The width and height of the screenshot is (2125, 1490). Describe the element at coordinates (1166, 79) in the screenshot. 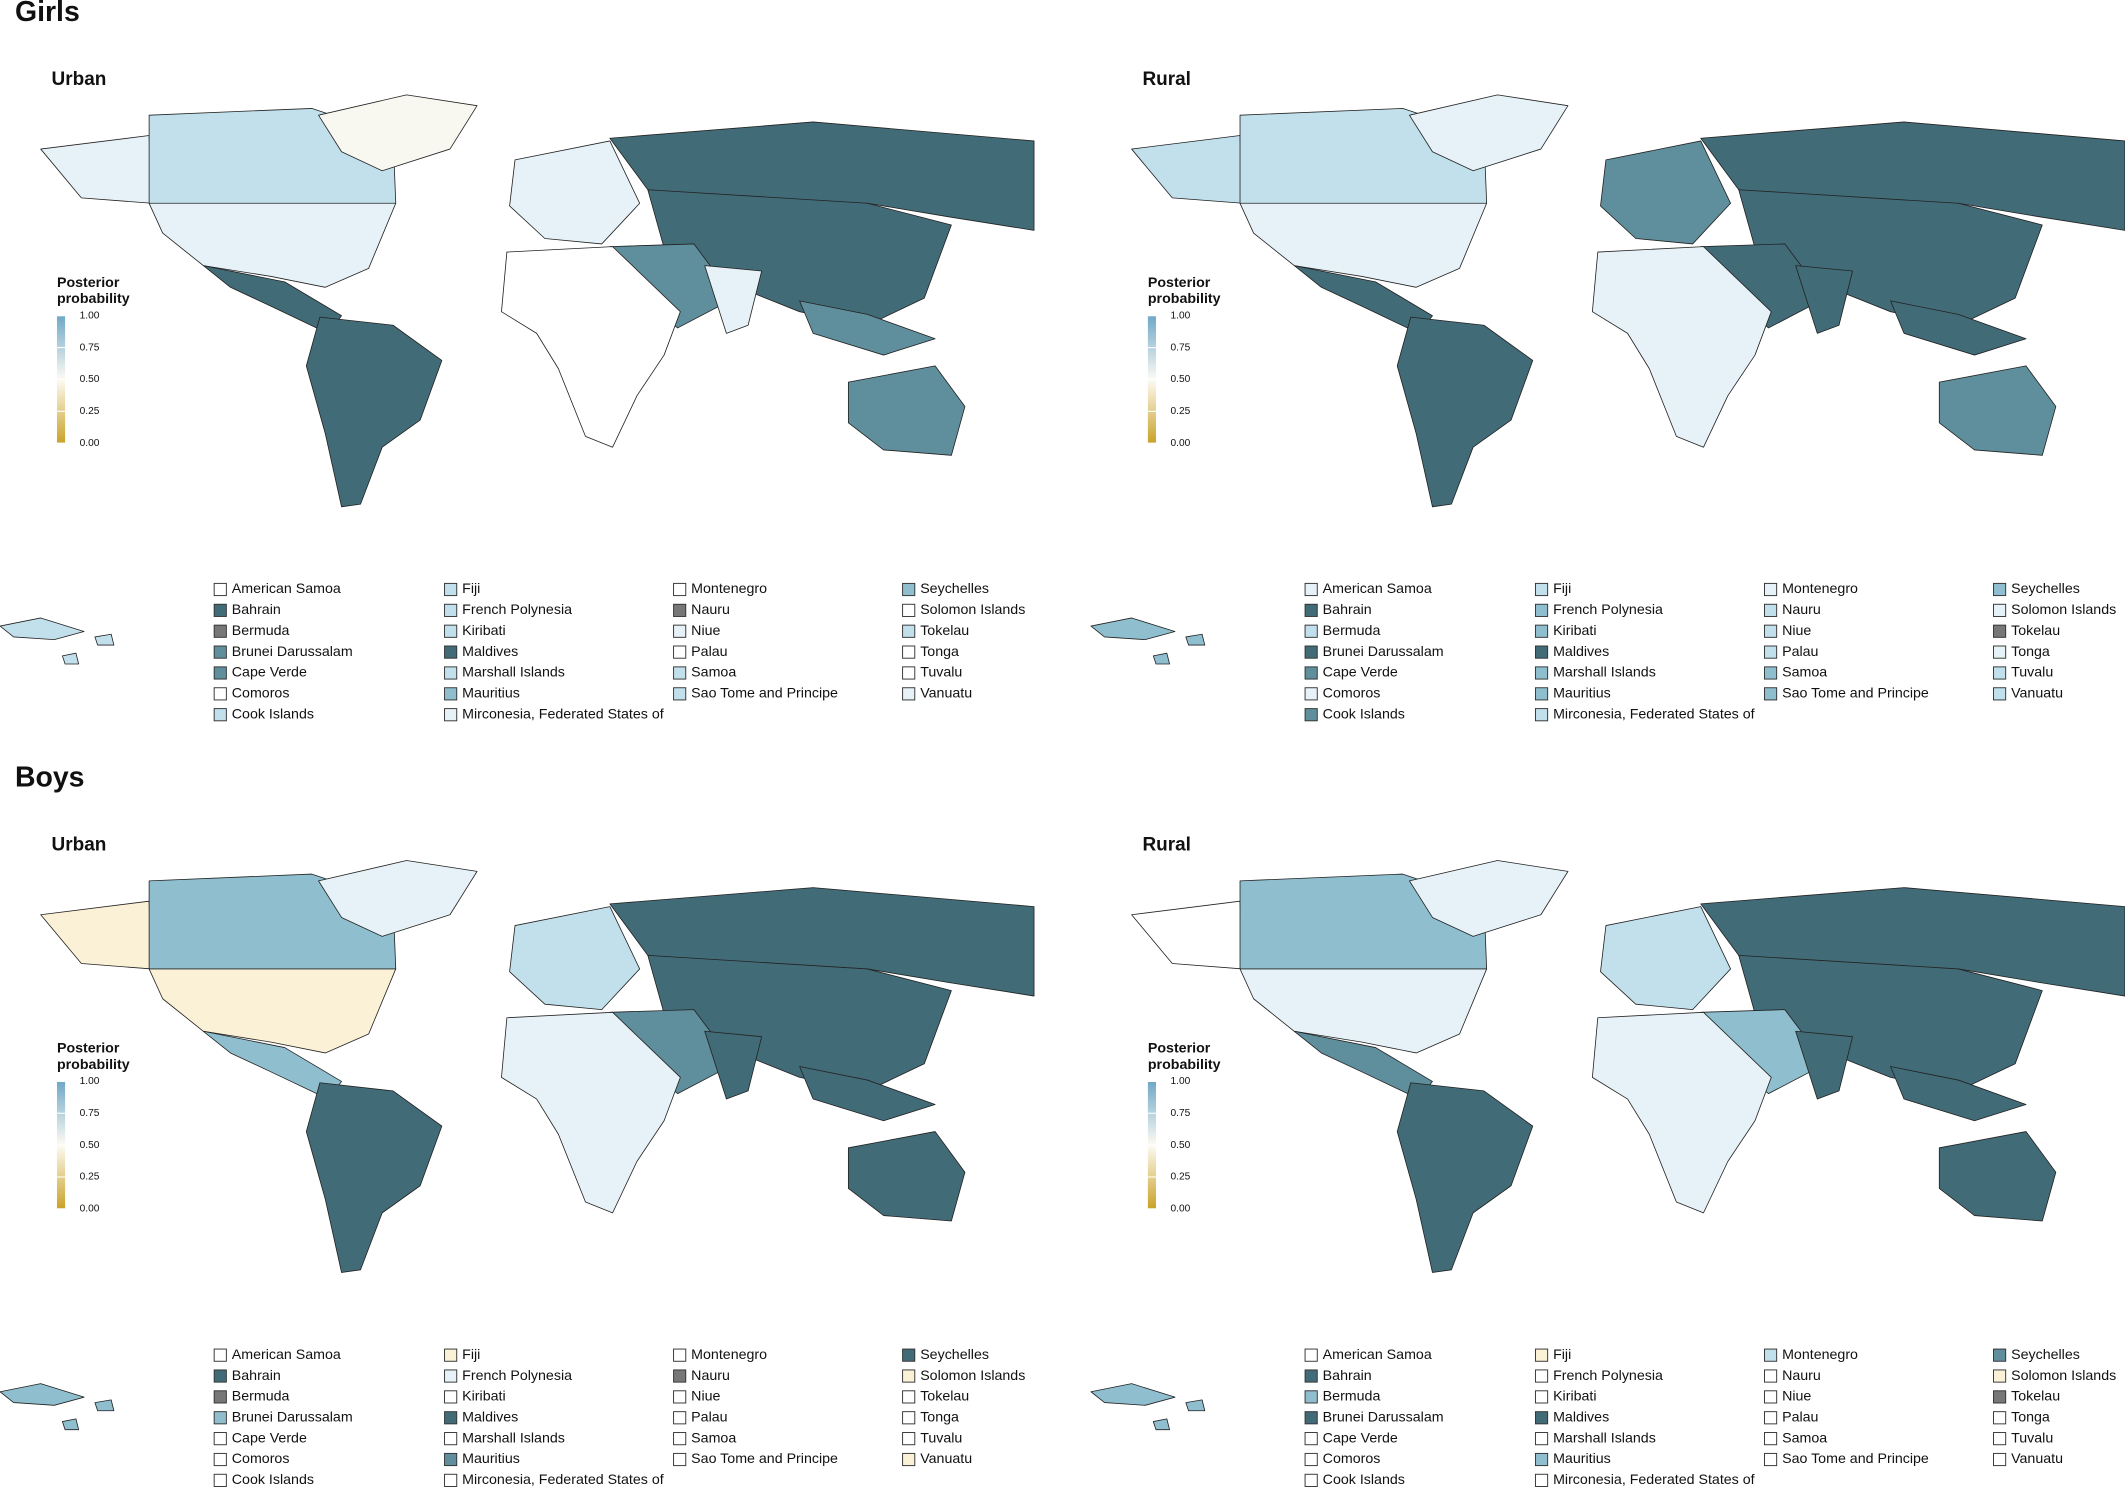

I see `panel-title: Rural` at that location.